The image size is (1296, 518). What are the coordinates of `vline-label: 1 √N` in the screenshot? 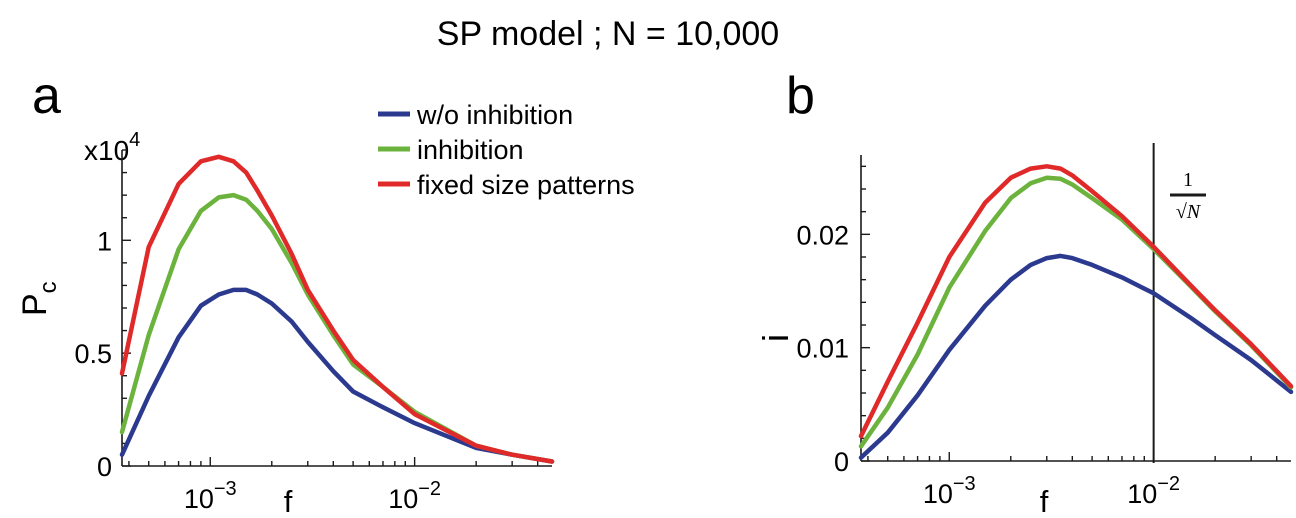 It's located at (1188, 196).